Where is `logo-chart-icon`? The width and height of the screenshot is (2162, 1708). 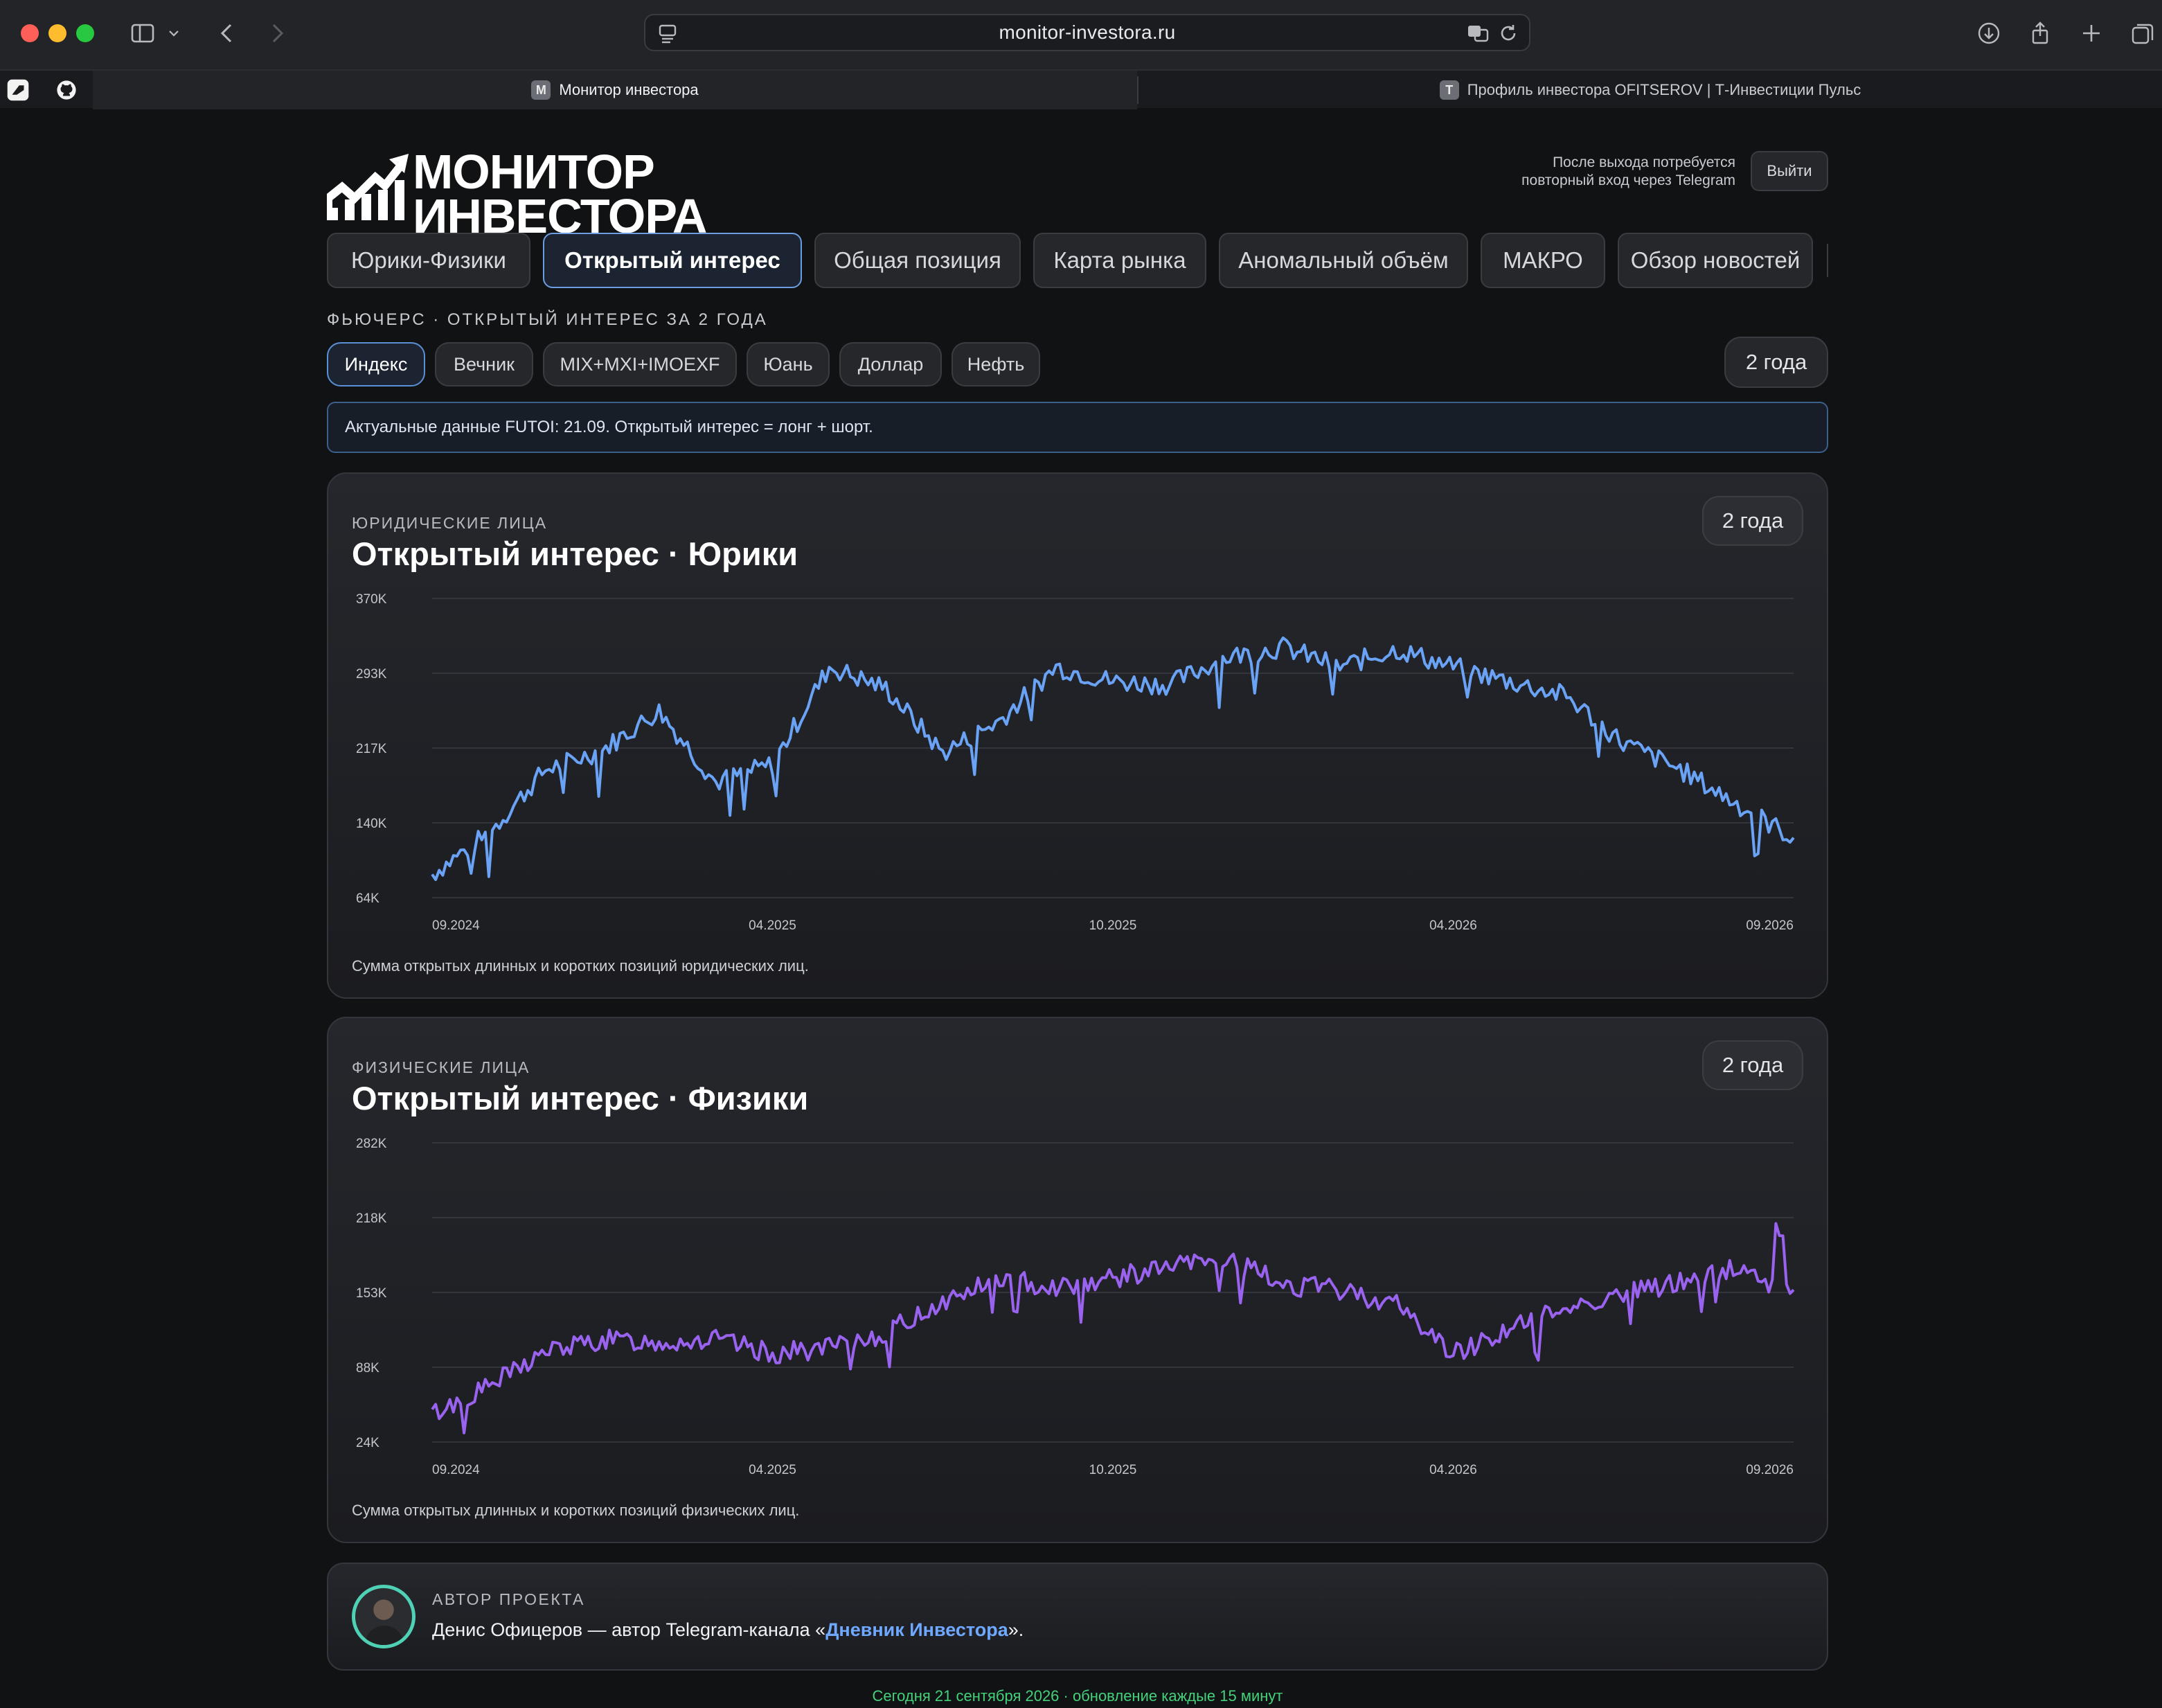 logo-chart-icon is located at coordinates (368, 187).